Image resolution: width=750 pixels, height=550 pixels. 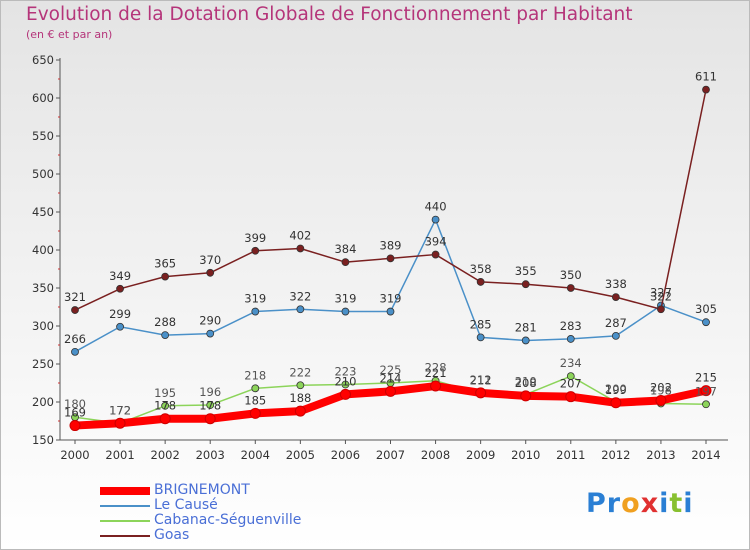 I want to click on data-label: 394, so click(x=436, y=242).